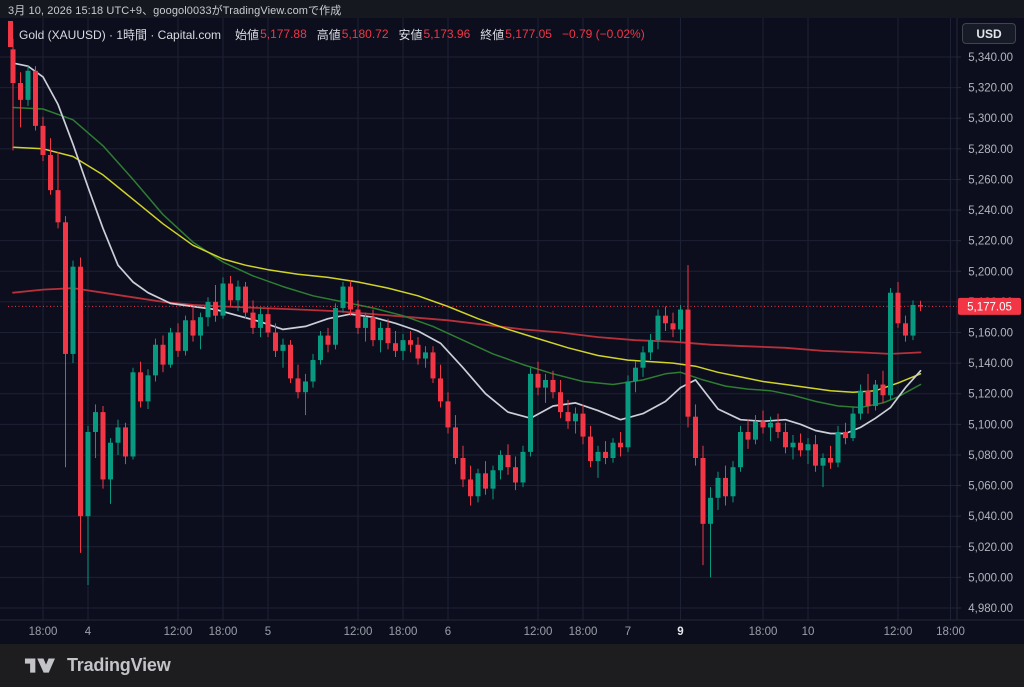 The image size is (1024, 687). What do you see at coordinates (990, 609) in the screenshot?
I see `svg-text: 4,980.00` at bounding box center [990, 609].